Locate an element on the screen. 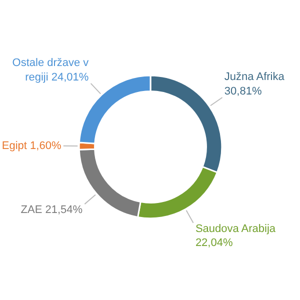 Image resolution: width=300 pixels, height=300 pixels. slice-label: Egipt 1,60% is located at coordinates (32, 146).